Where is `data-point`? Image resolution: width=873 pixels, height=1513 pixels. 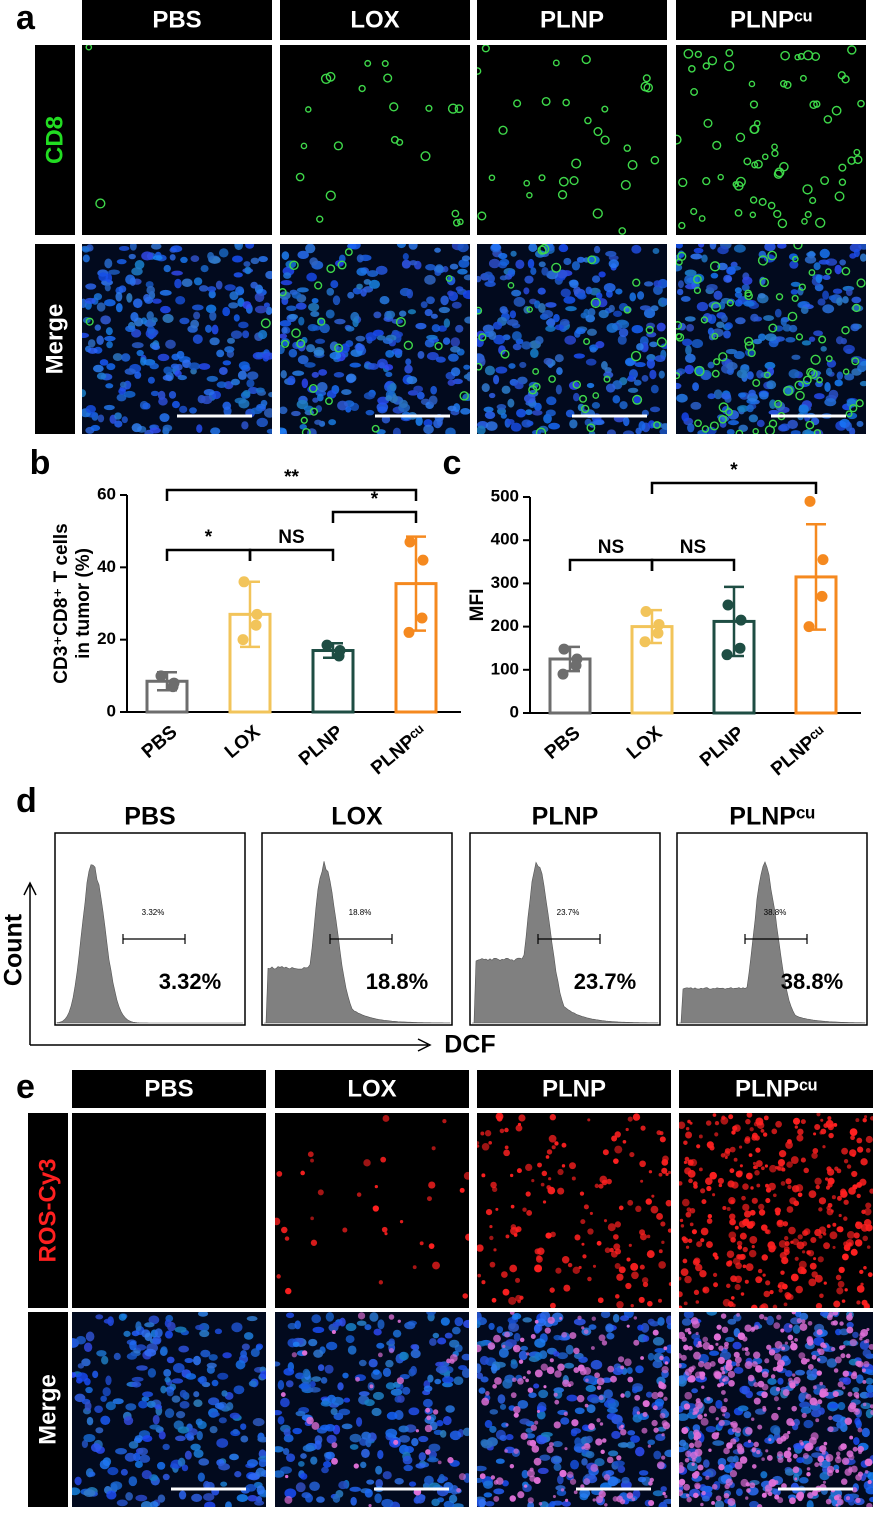 data-point is located at coordinates (659, 624).